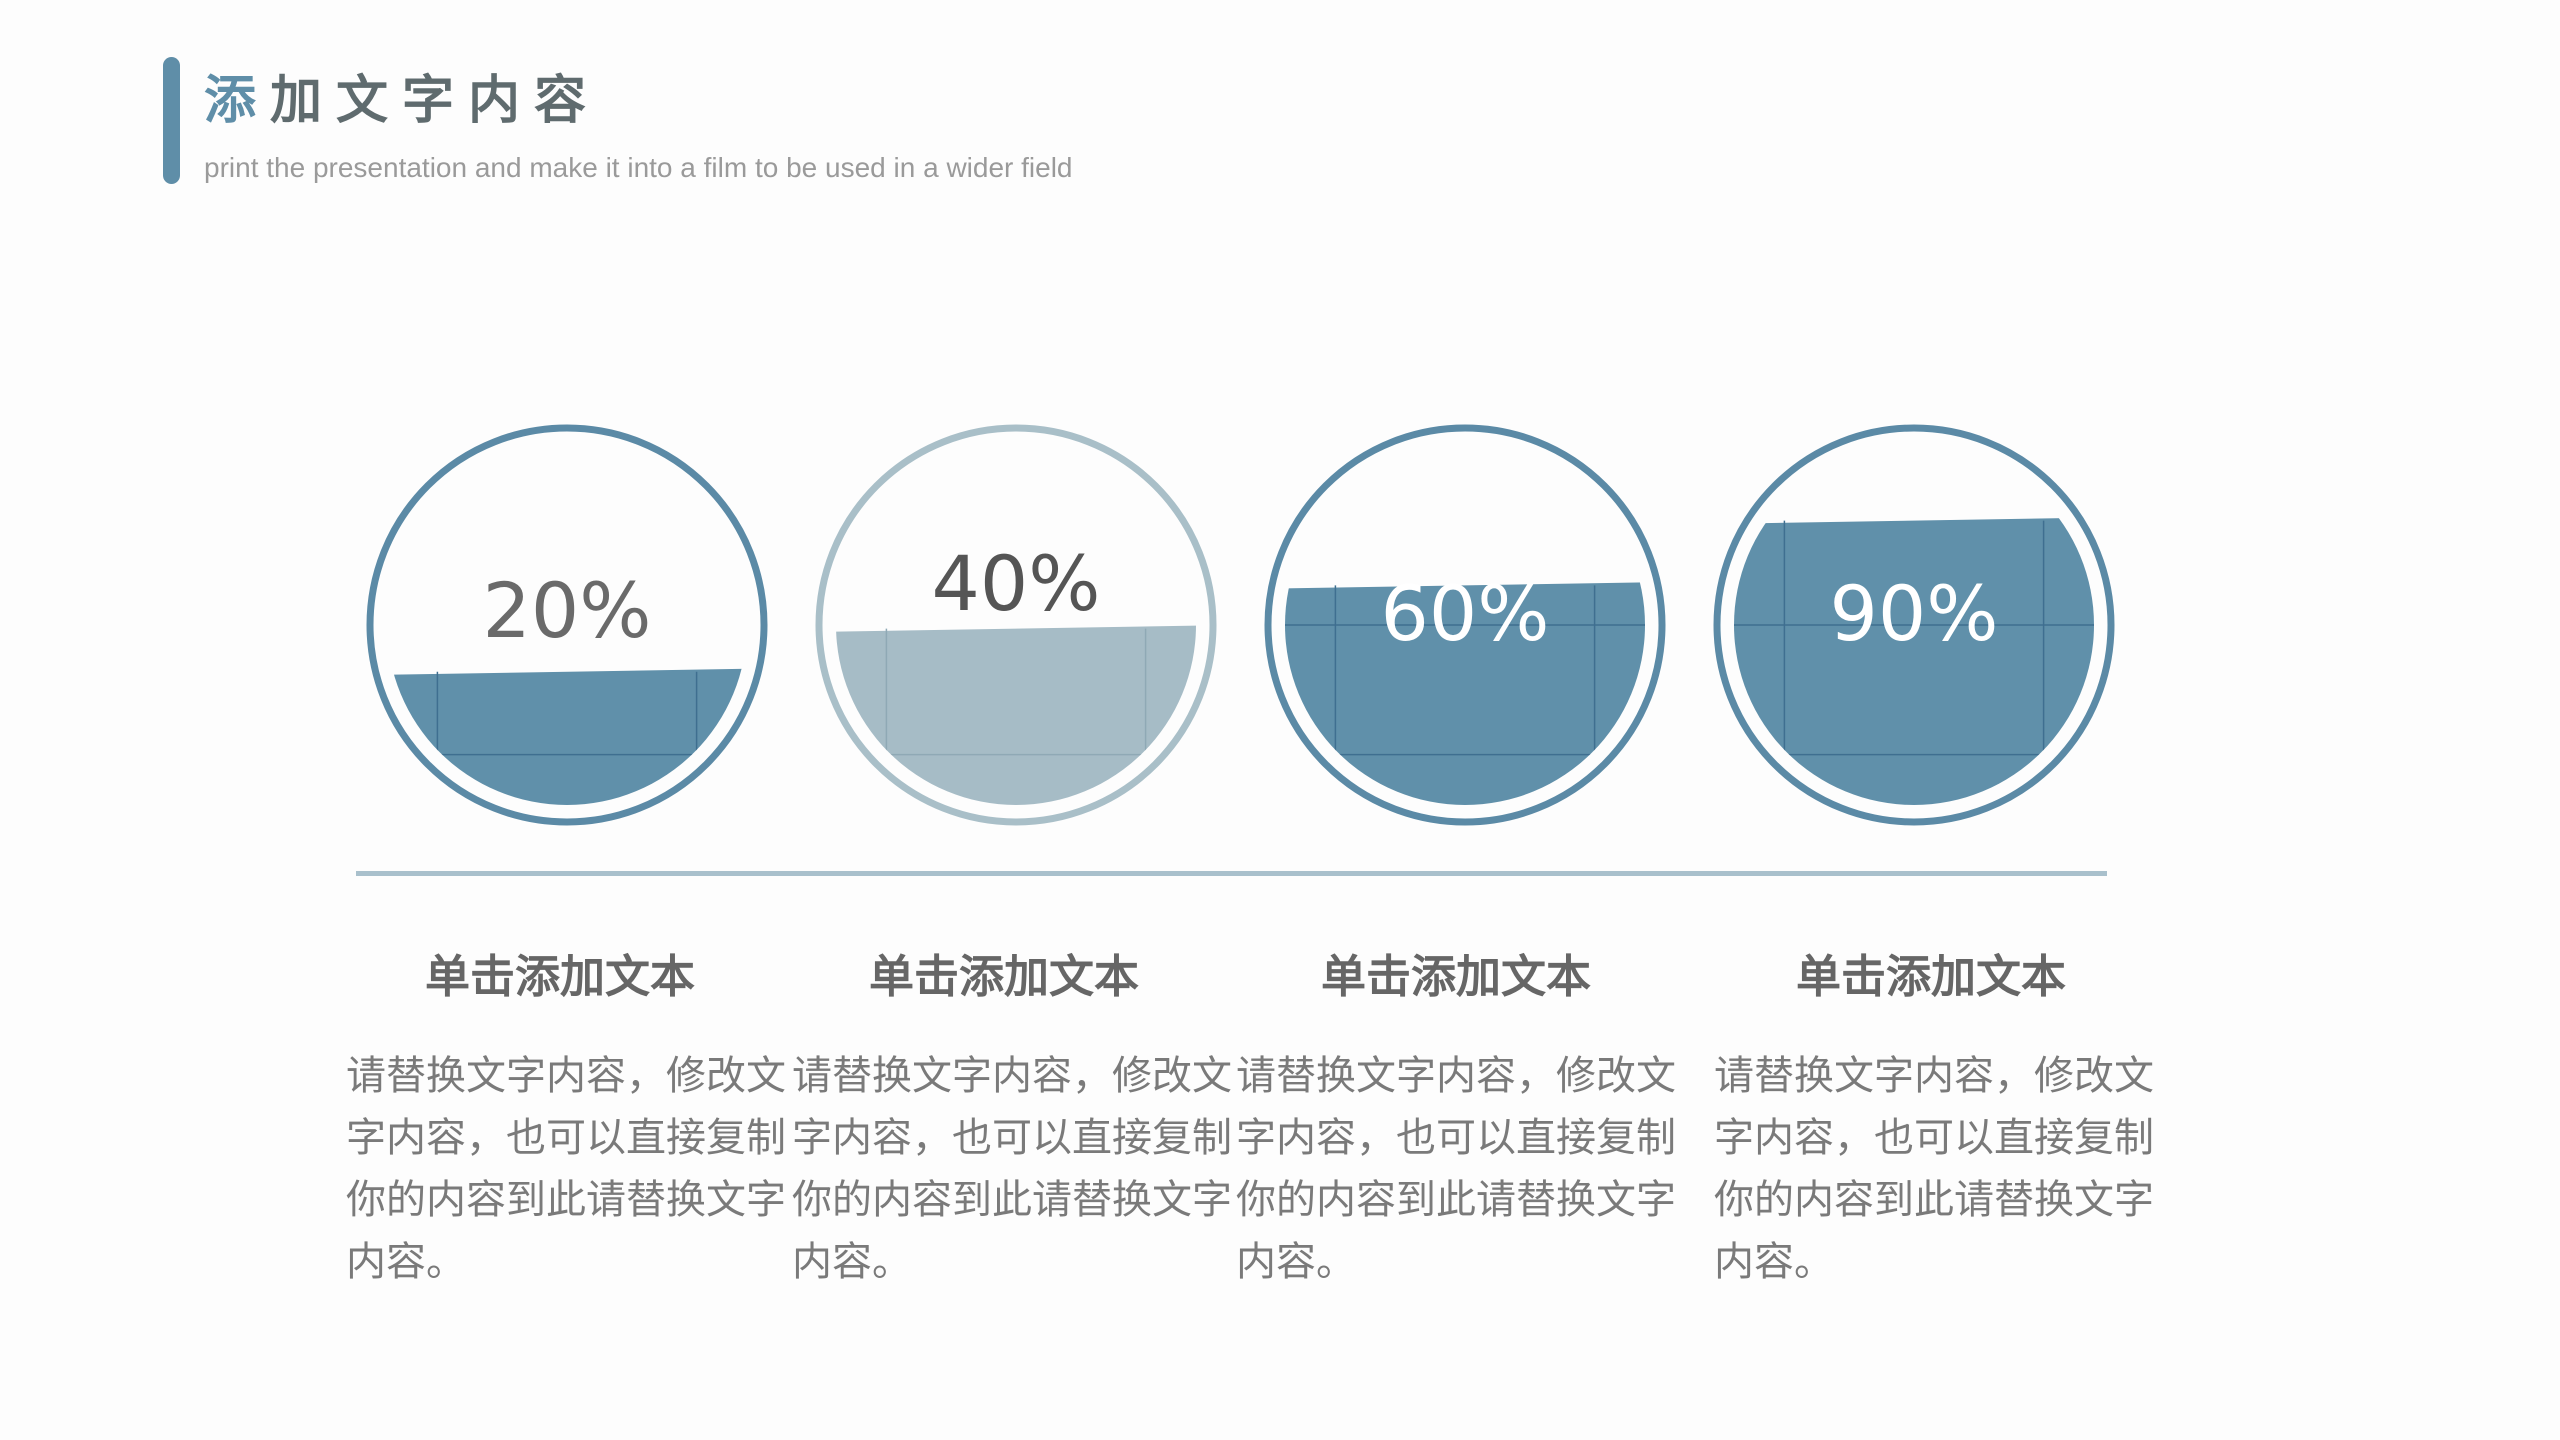  What do you see at coordinates (1455, 976) in the screenshot?
I see `column-heading-3: 单击添加文本` at bounding box center [1455, 976].